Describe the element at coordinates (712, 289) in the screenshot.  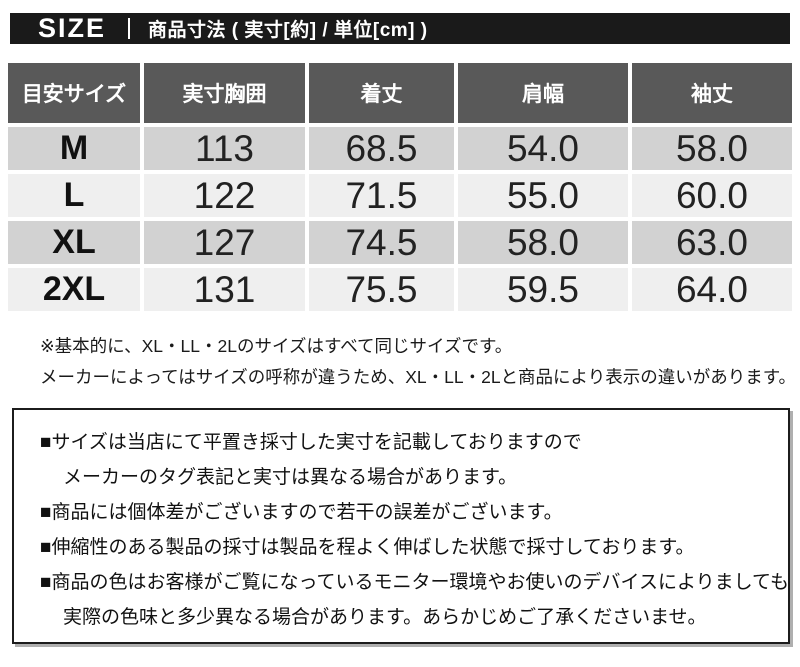
I see `measurement-cell: 64.0` at that location.